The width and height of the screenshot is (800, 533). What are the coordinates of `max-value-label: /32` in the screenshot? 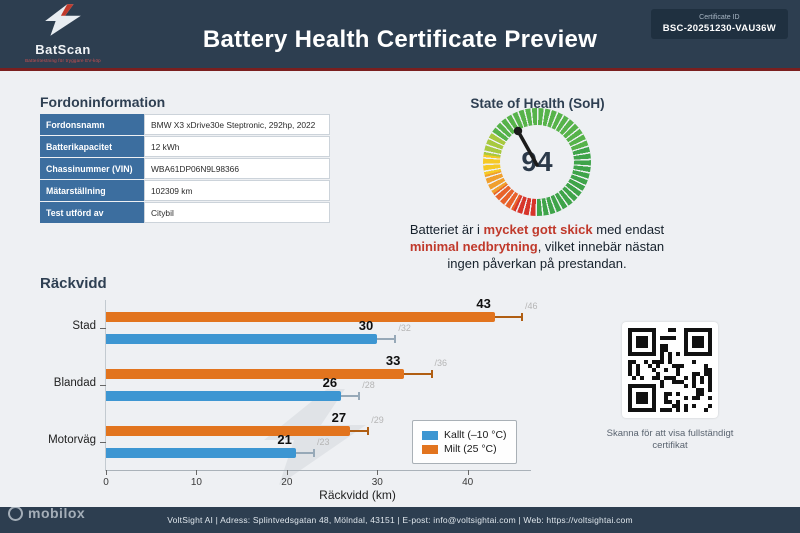 It's located at (404, 328).